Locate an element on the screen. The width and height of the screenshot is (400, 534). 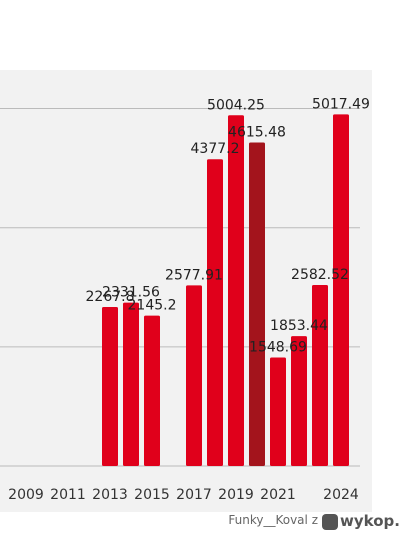
x-tick-label: 2024 is located at coordinates (341, 495).